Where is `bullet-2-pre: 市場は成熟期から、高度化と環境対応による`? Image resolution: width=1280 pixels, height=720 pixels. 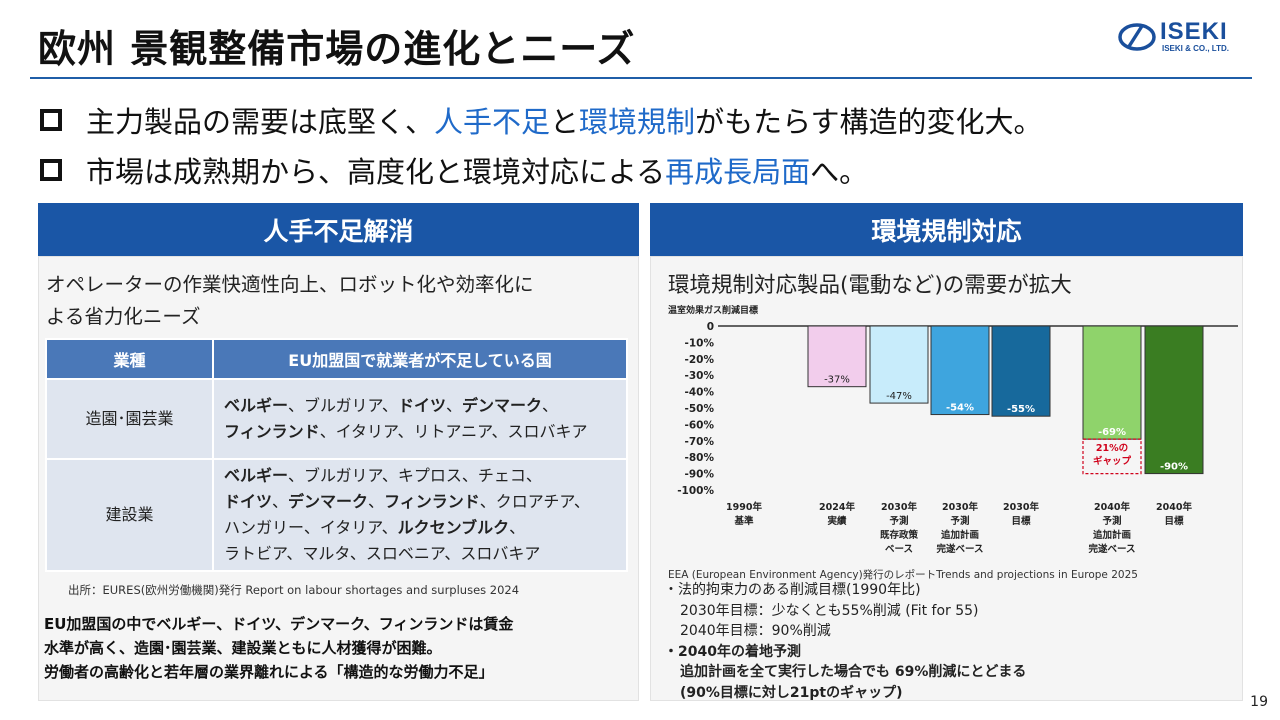 bullet-2-pre: 市場は成熟期から、高度化と環境対応による is located at coordinates (376, 172).